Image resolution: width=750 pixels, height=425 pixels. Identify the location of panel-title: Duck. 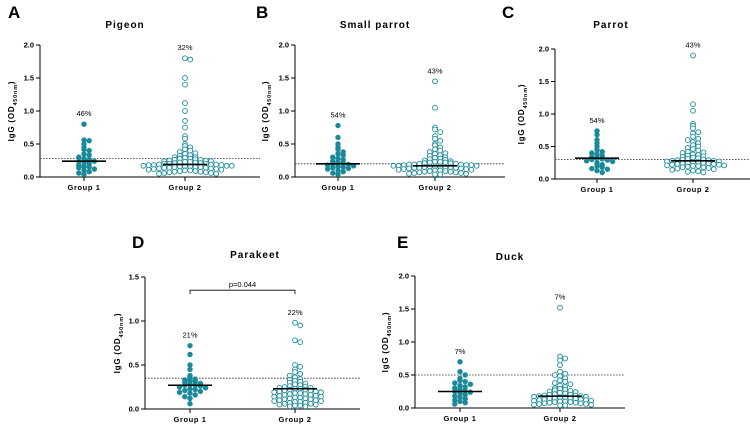
(510, 257).